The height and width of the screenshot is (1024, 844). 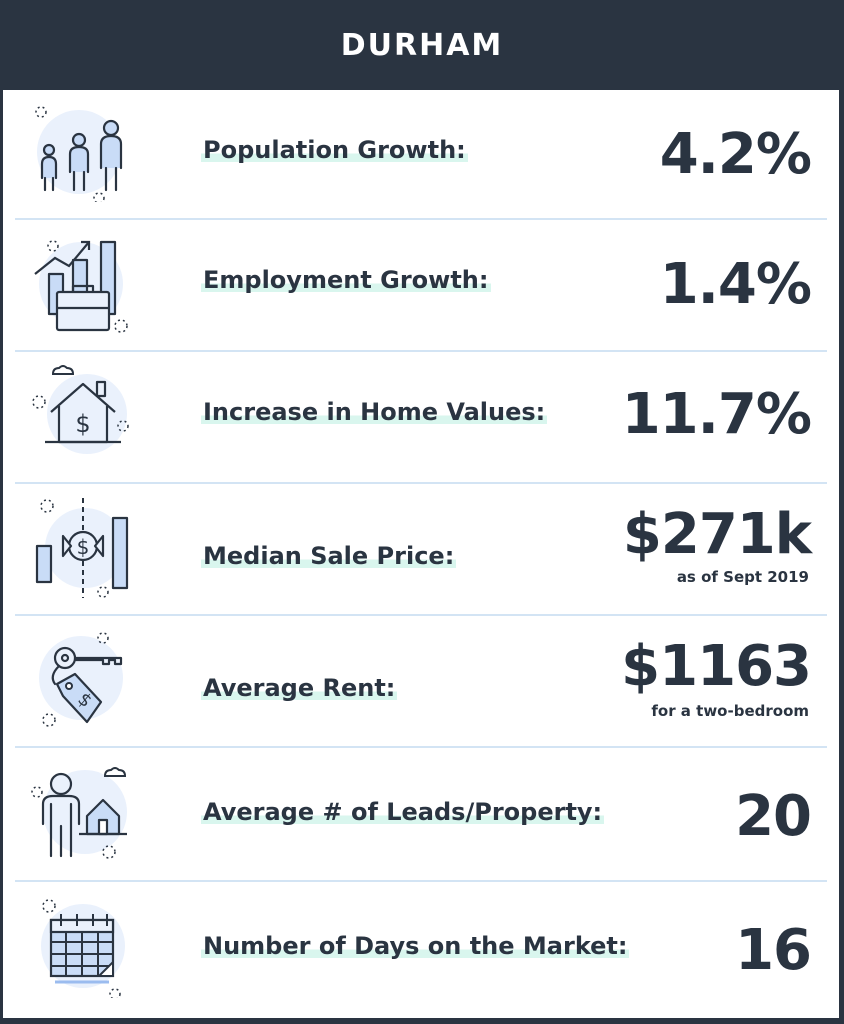 I want to click on stat-value: 16, so click(x=773, y=950).